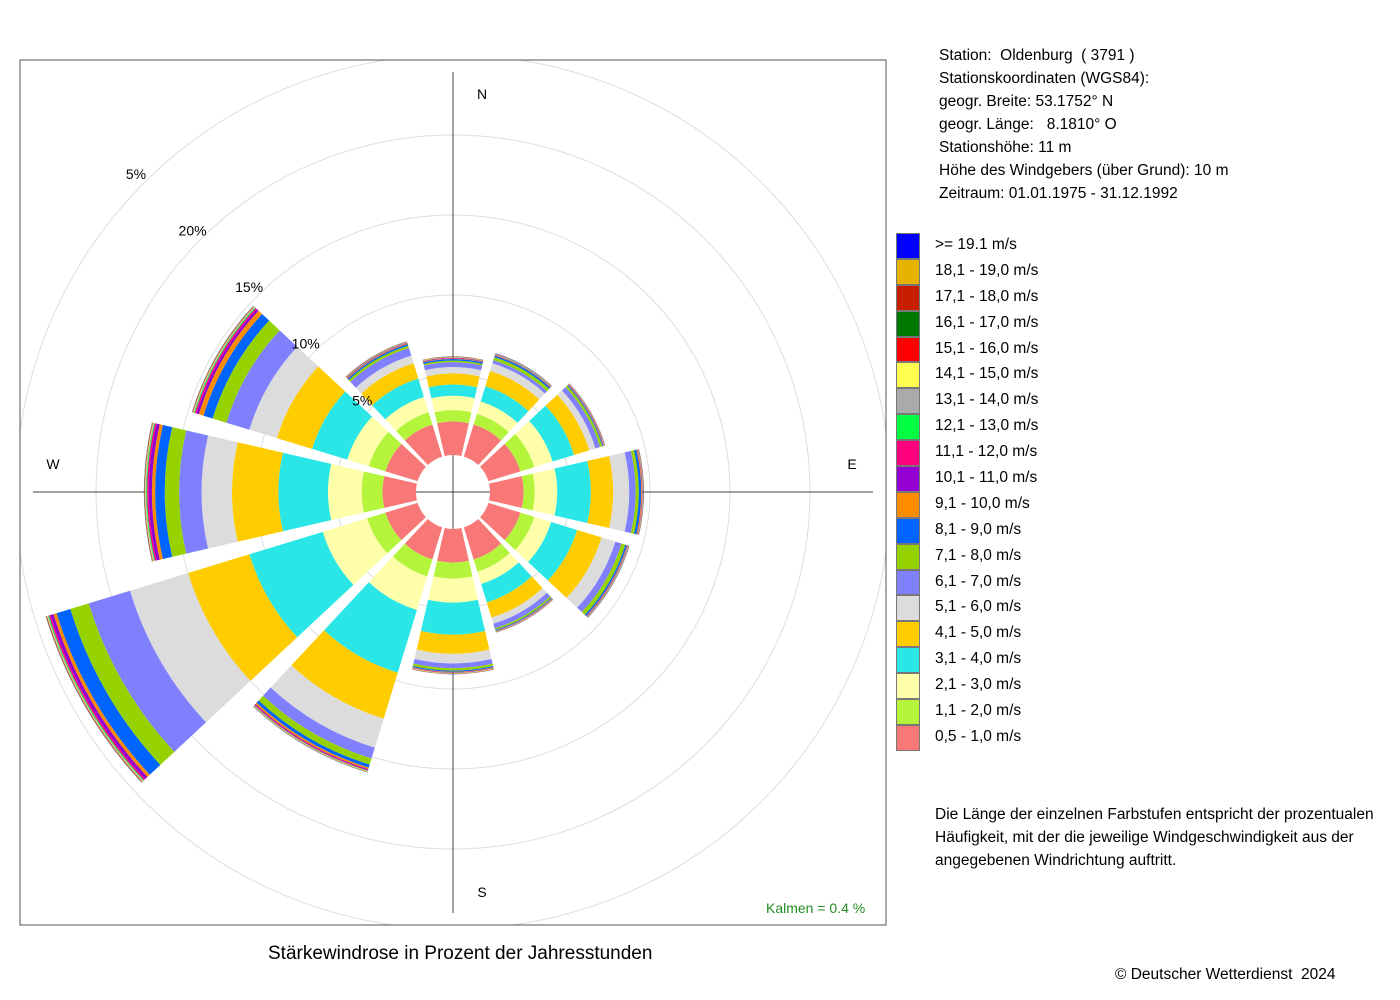  What do you see at coordinates (978, 581) in the screenshot?
I see `legend-label: 6,1 - 7,0 m/s` at bounding box center [978, 581].